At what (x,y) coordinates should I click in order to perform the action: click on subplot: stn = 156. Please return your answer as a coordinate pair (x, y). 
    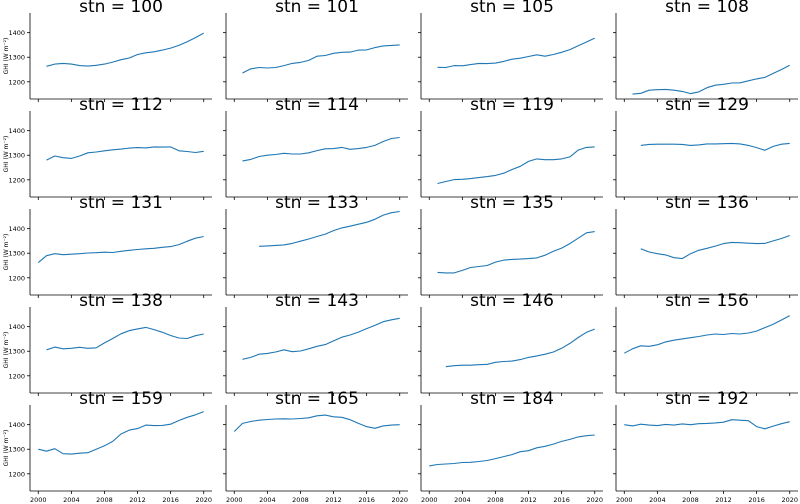
    Looking at the image, I should click on (705, 343).